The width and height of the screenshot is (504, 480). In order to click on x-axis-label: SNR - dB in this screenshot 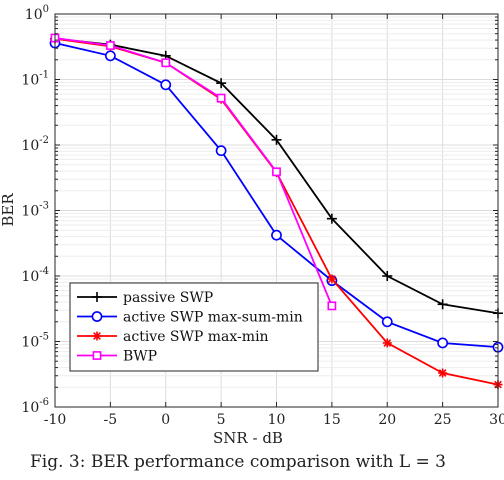, I will do `click(248, 438)`.